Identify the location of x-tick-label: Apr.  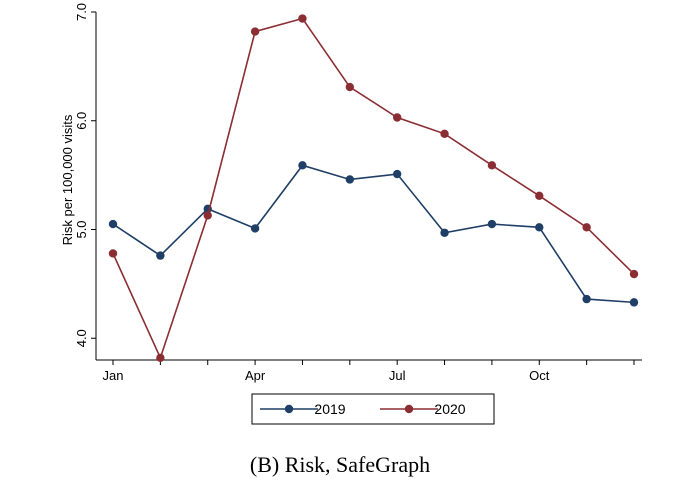
(255, 375).